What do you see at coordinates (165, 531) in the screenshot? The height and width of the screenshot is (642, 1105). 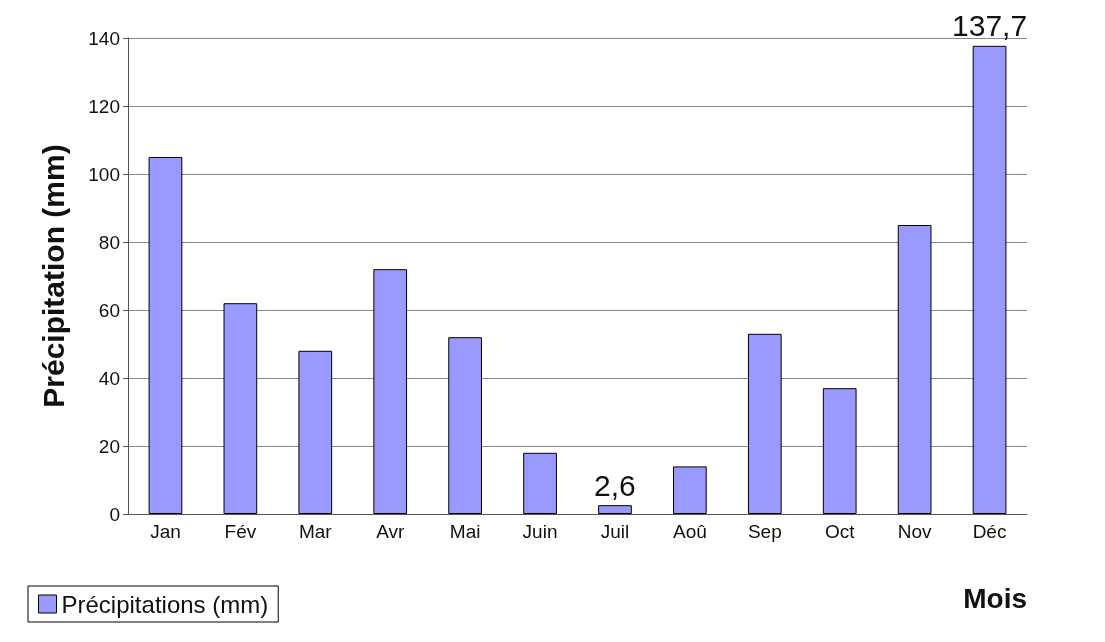 I see `x-tick-label: Jan` at bounding box center [165, 531].